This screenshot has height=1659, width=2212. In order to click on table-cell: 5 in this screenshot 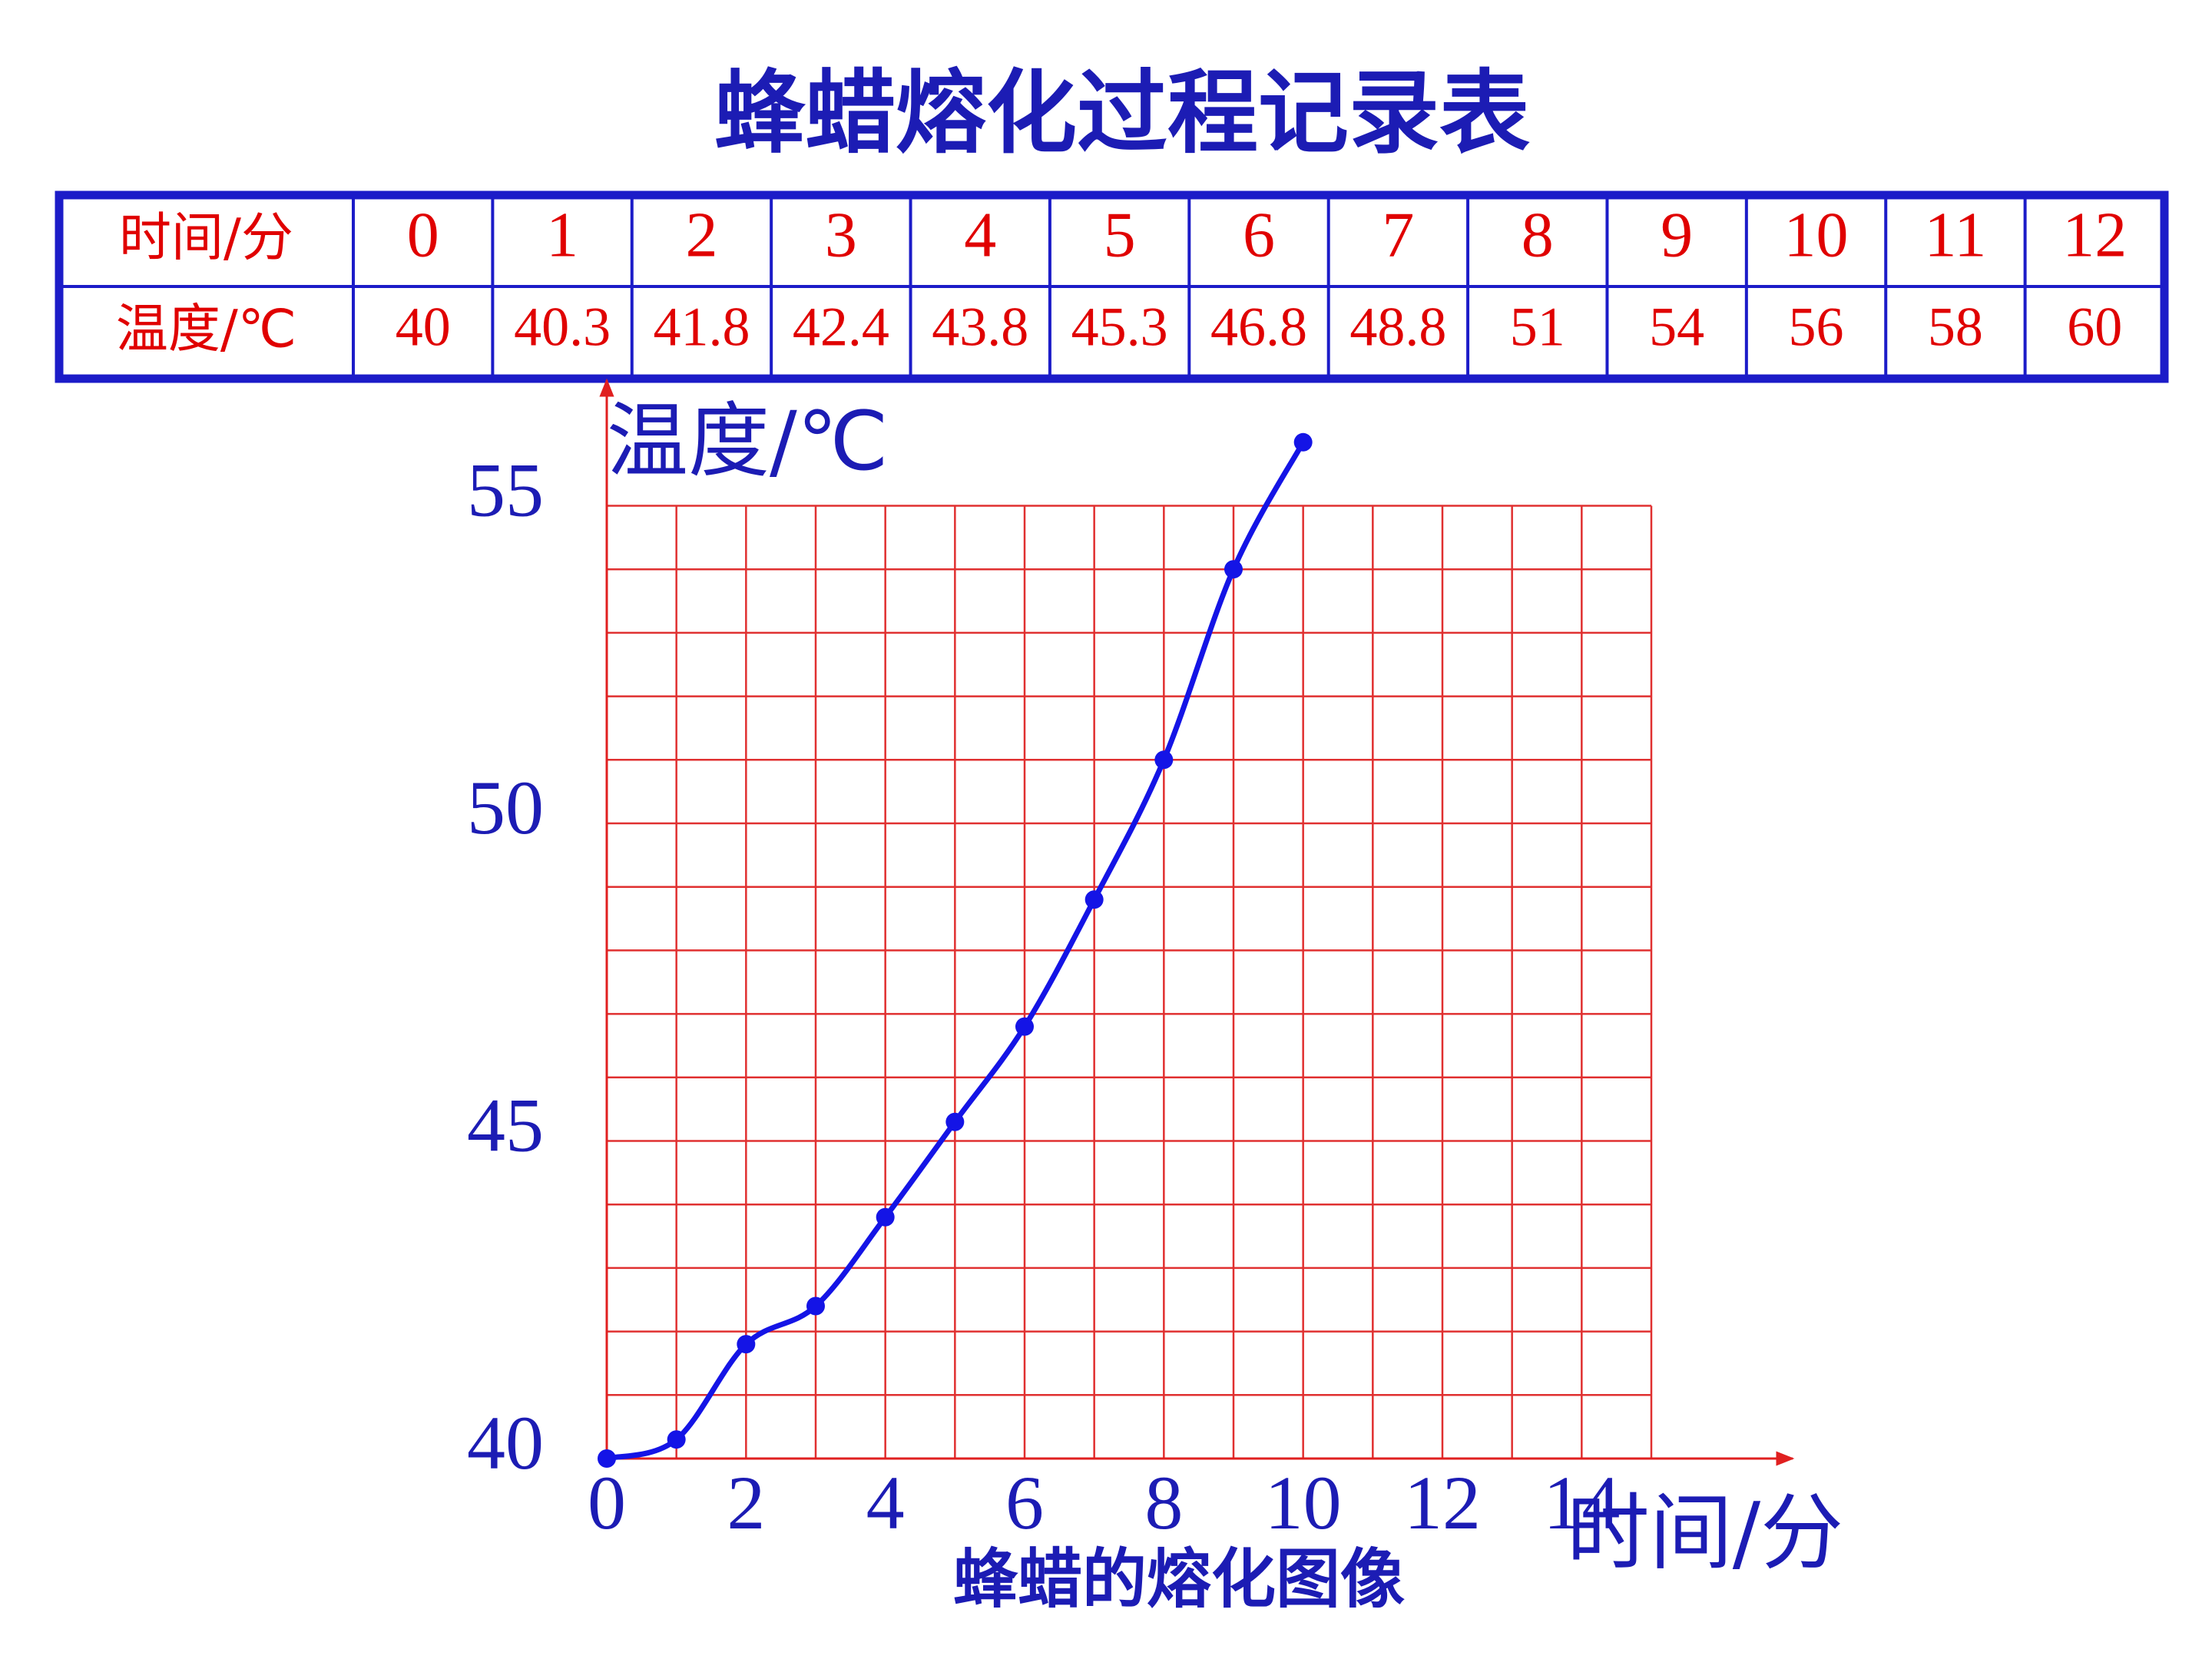, I will do `click(1120, 234)`.